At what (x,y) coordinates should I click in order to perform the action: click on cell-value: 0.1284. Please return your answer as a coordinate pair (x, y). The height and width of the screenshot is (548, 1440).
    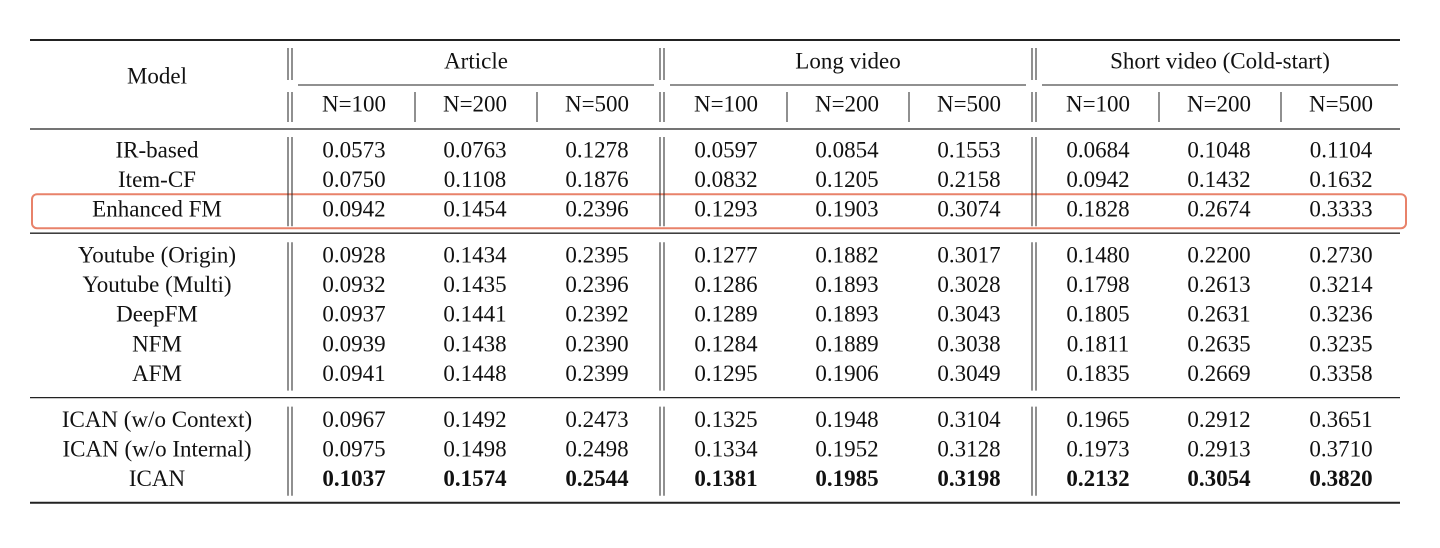
    Looking at the image, I should click on (726, 343).